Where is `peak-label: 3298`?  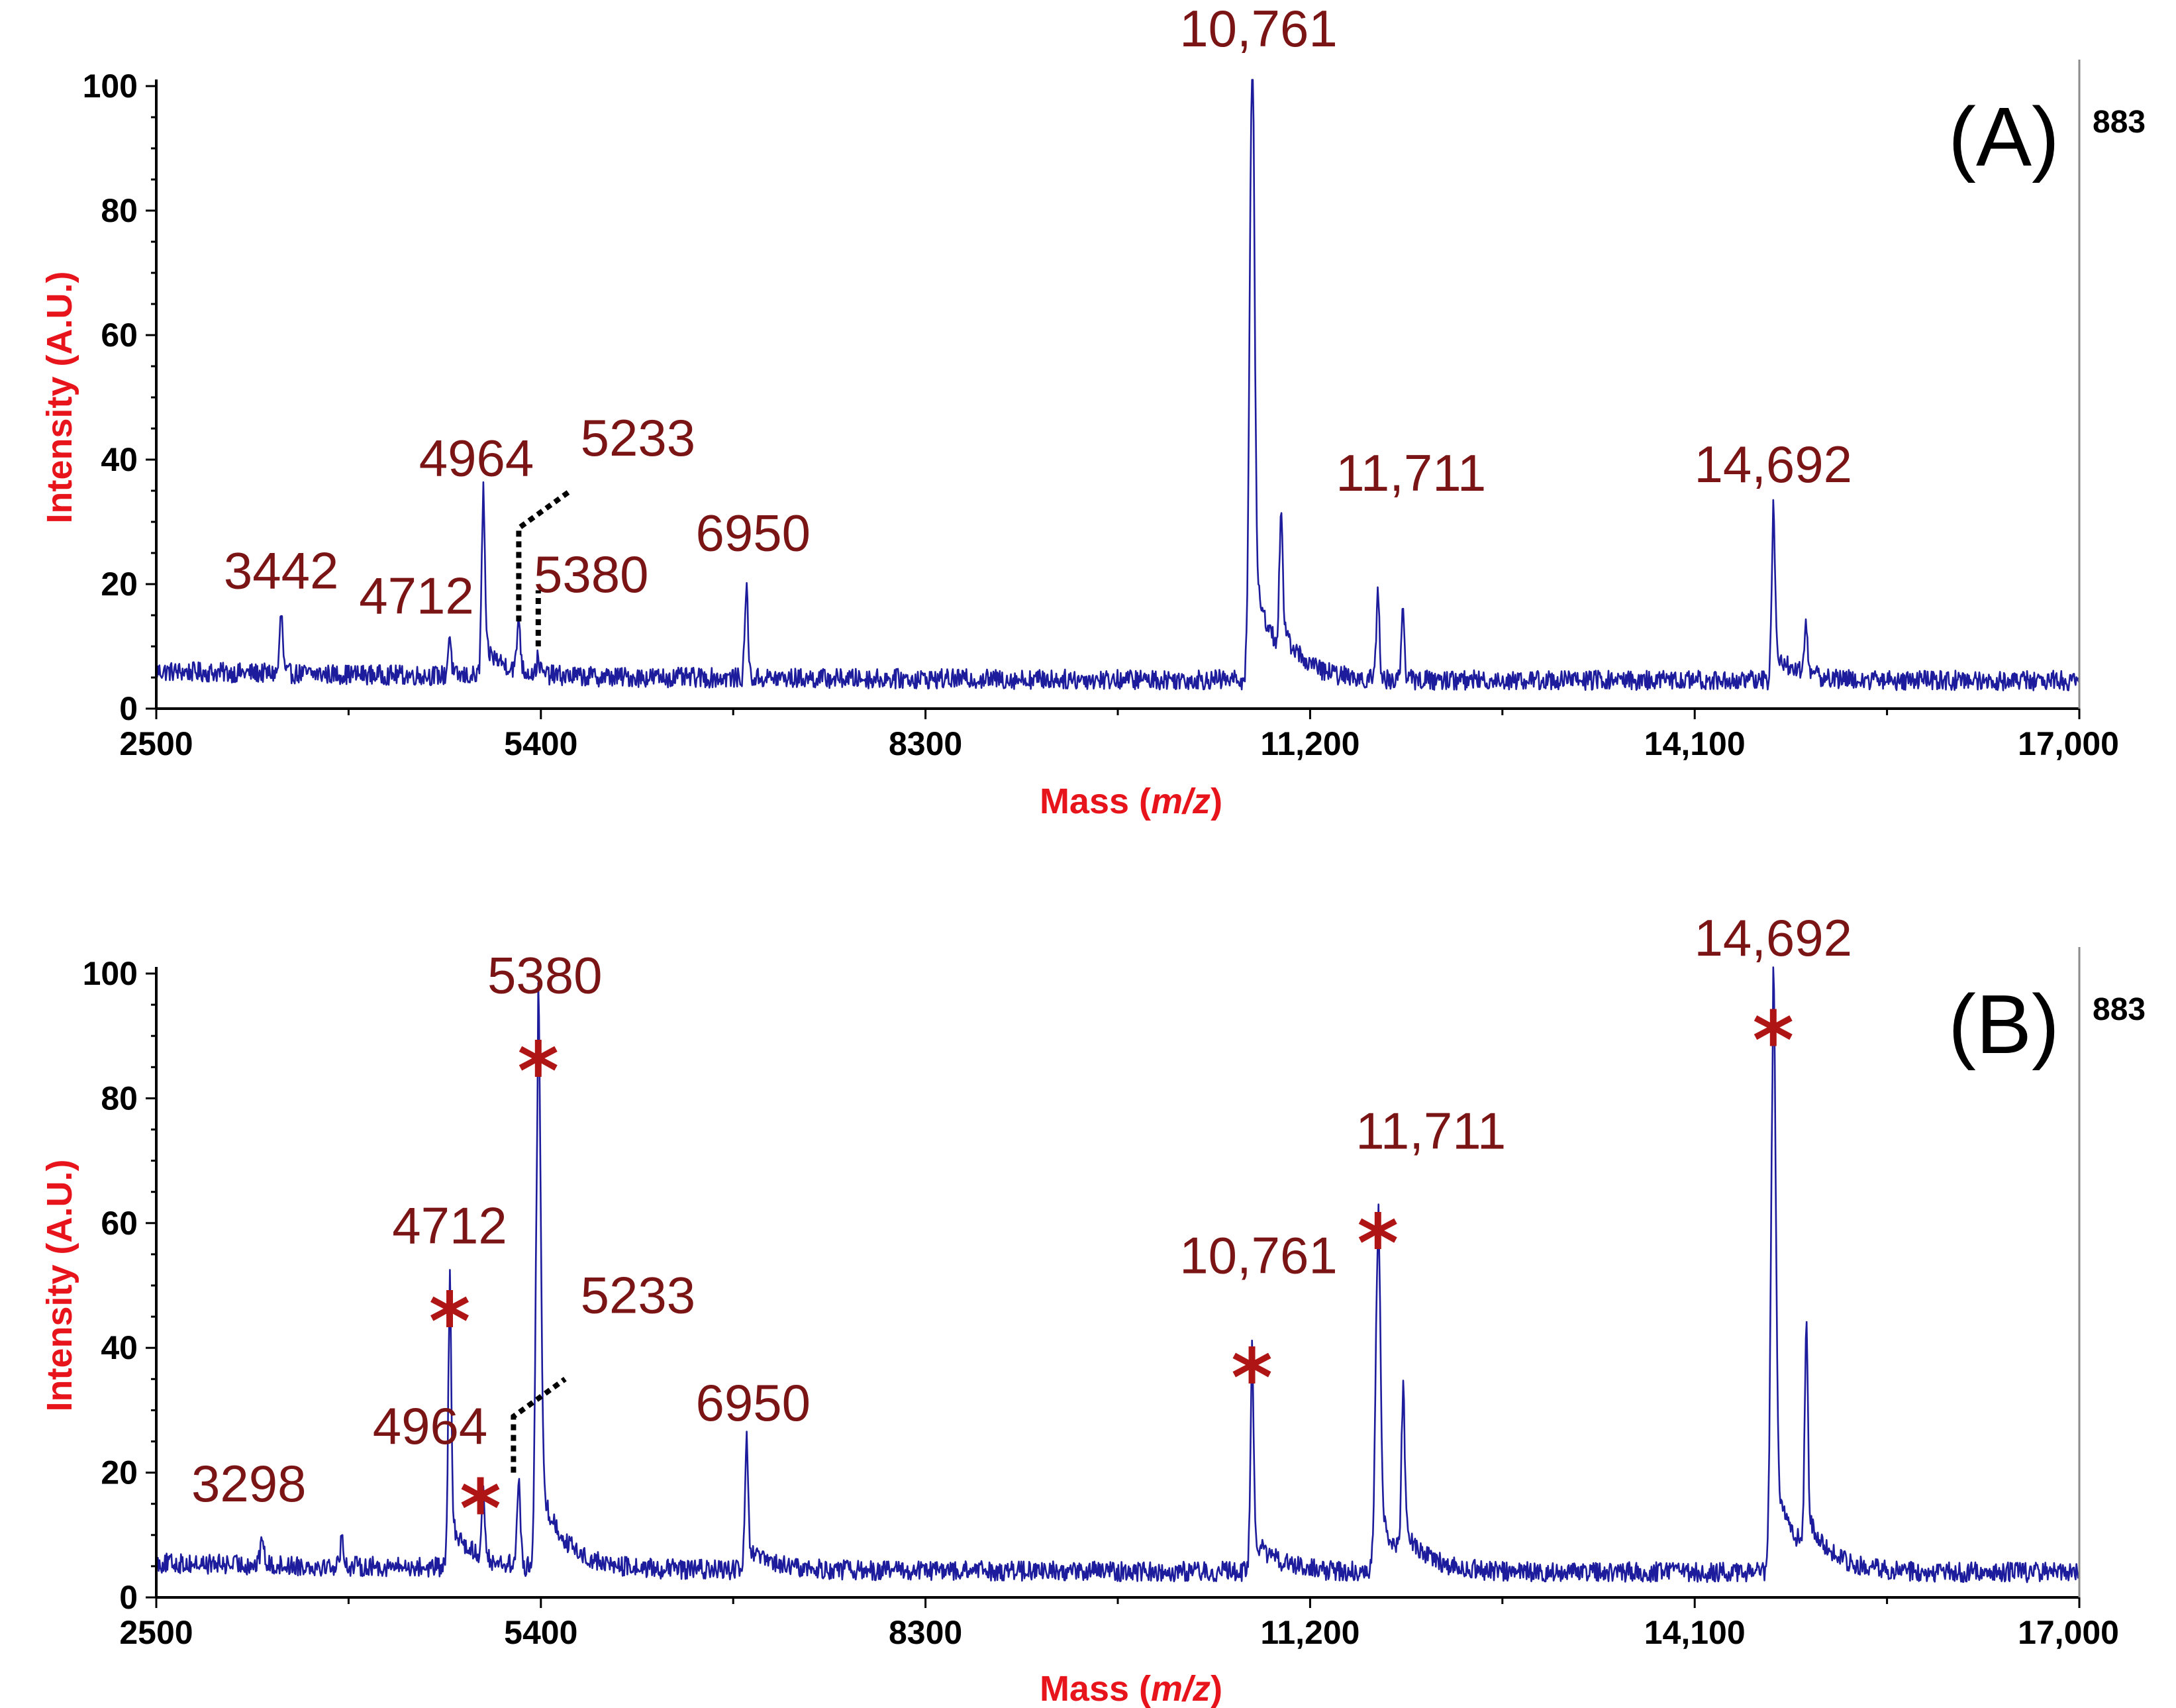
peak-label: 3298 is located at coordinates (249, 1483).